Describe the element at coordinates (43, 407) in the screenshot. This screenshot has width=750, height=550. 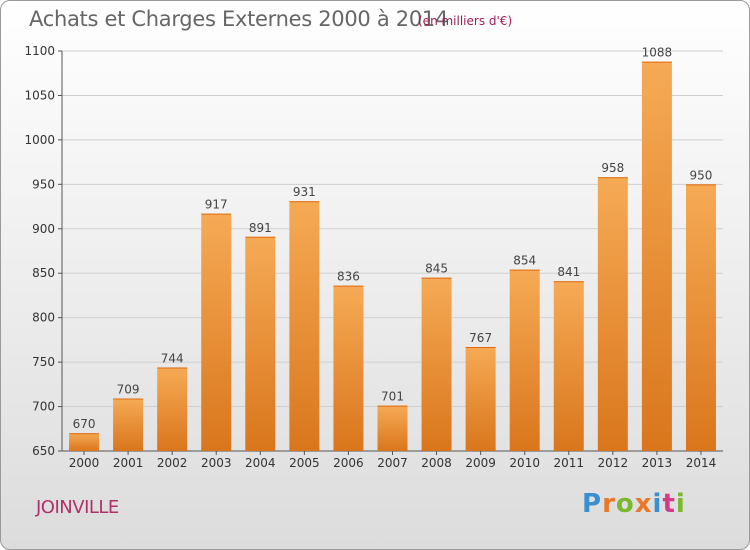
I see `y-tick-label: 700` at that location.